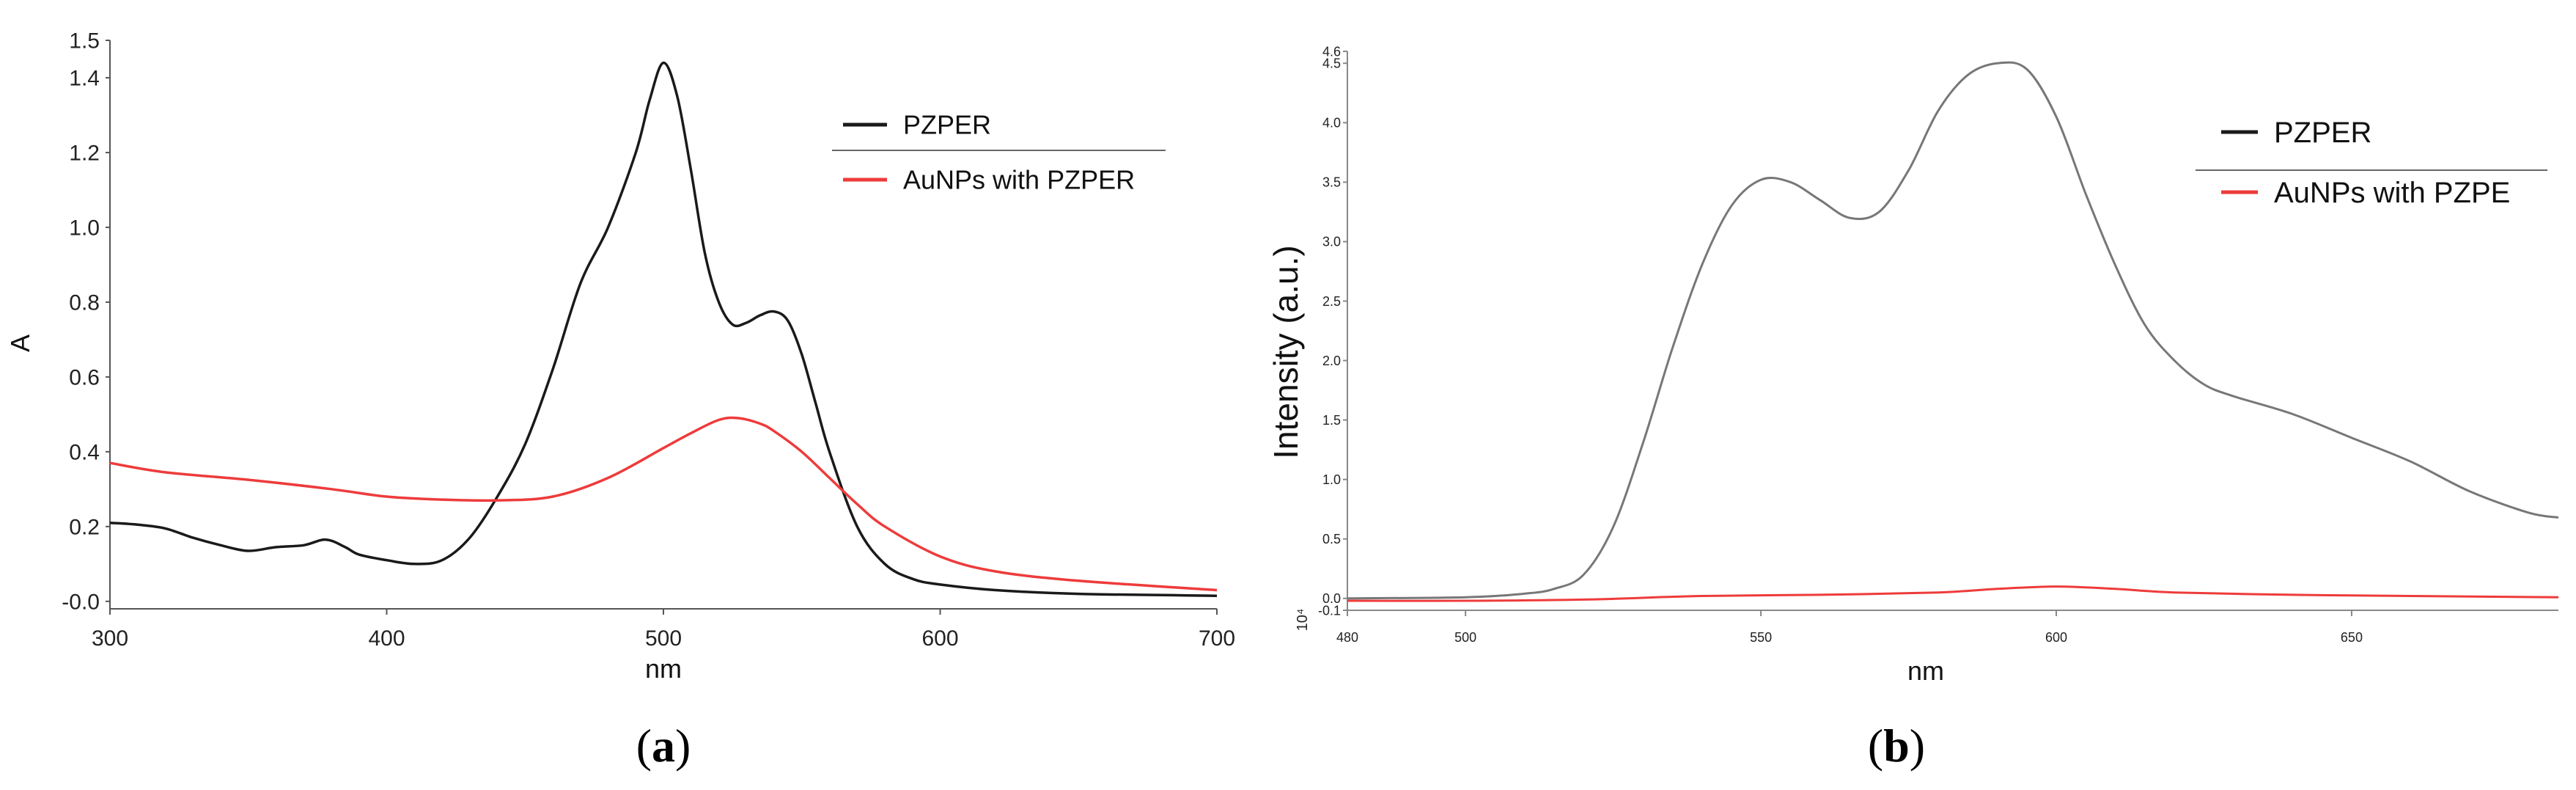 The height and width of the screenshot is (790, 2576). Describe the element at coordinates (81, 602) in the screenshot. I see `panel-a-y-tick-label: -0.0` at that location.